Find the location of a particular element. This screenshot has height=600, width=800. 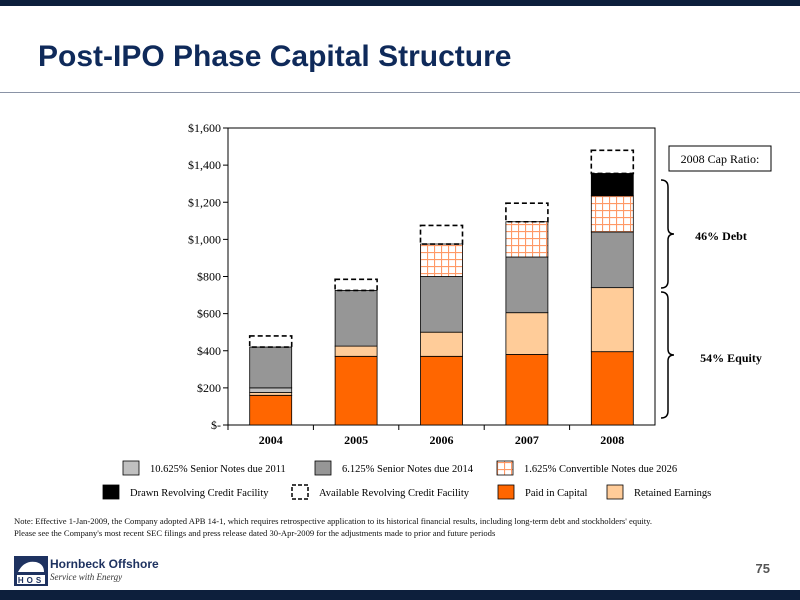

equity-bracket is located at coordinates (667, 355).